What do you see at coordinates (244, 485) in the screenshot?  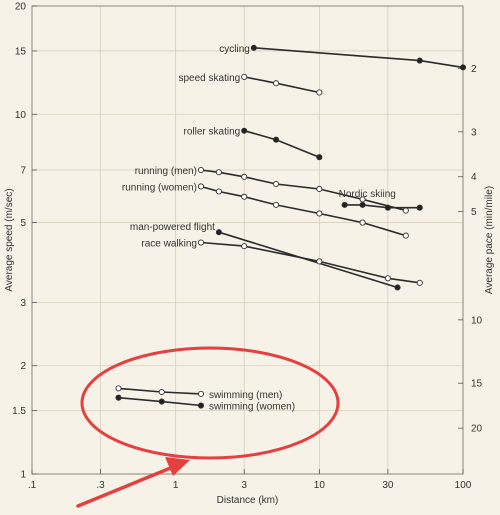 I see `x-tick-label: 3` at bounding box center [244, 485].